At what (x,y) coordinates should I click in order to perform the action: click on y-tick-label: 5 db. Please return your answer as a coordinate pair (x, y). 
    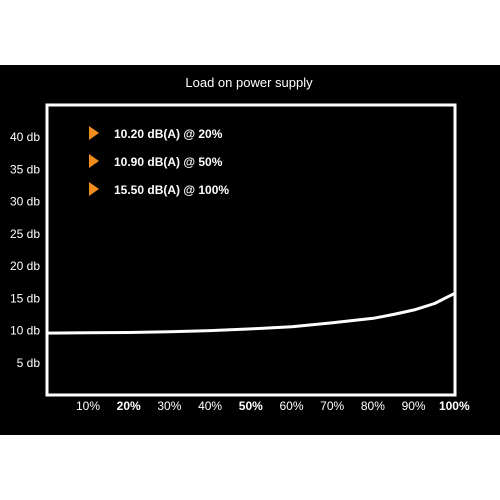
    Looking at the image, I should click on (29, 363).